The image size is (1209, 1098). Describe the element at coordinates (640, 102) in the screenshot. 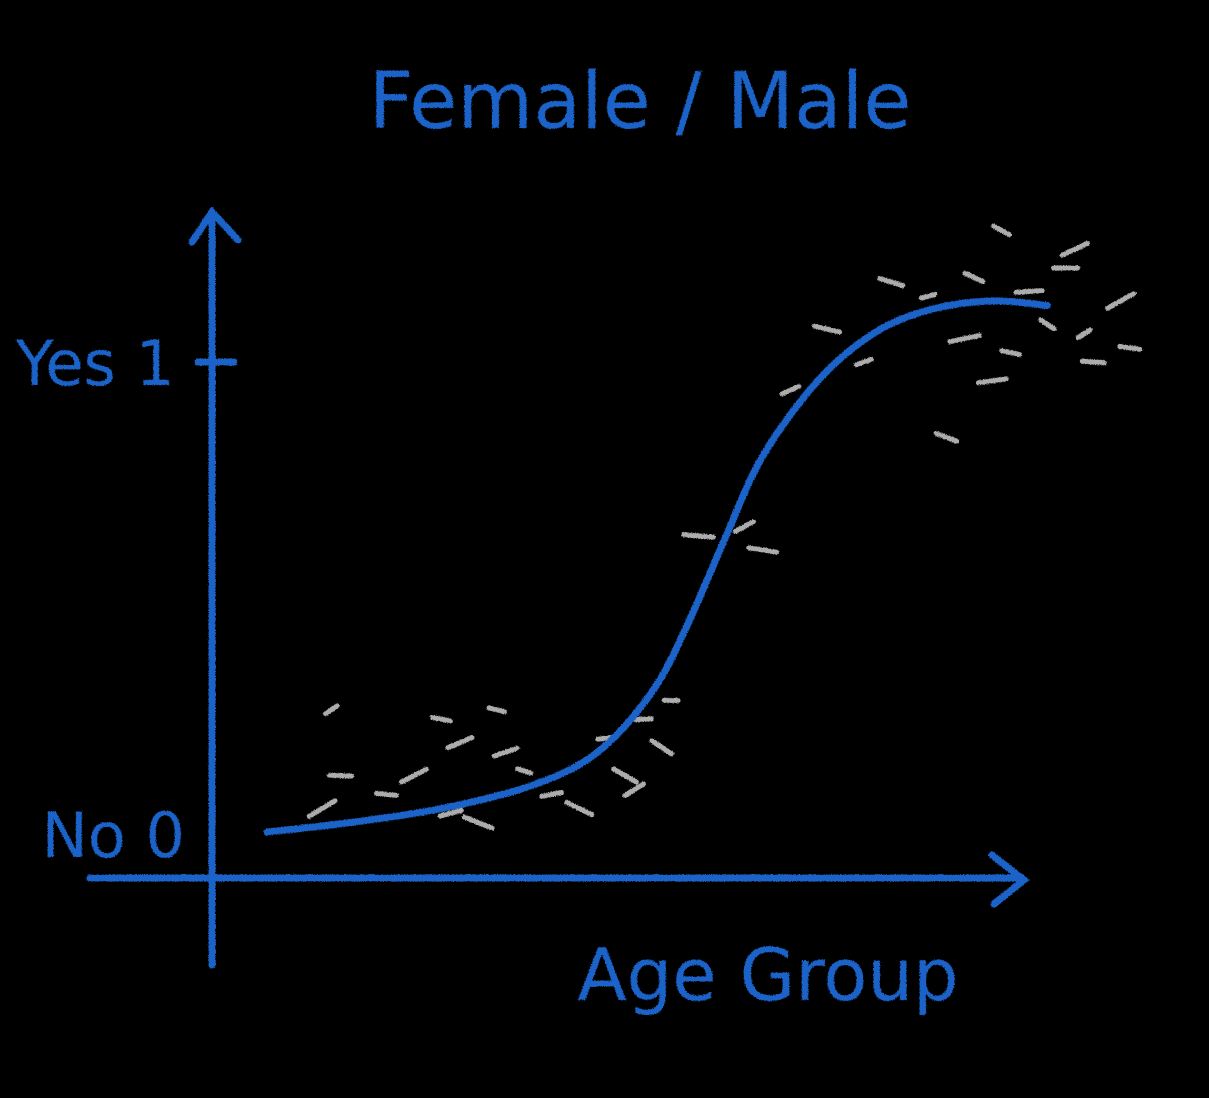

I see `chart-title: Female / Male` at that location.